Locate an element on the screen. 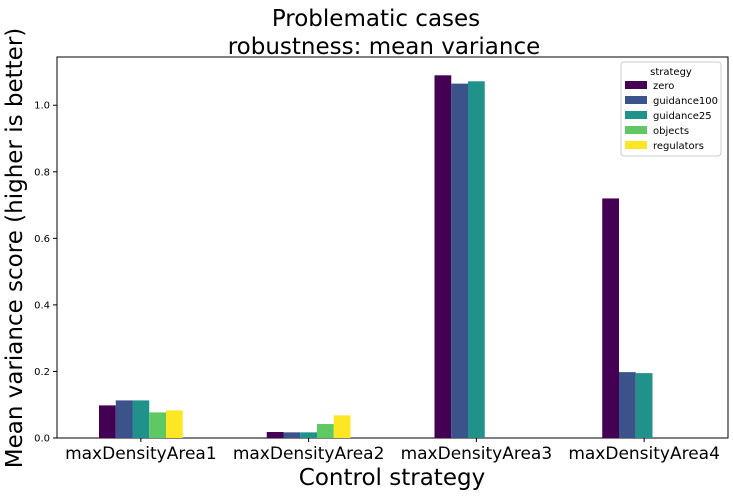 This screenshot has height=497, width=733. bar-objects-maxDensityArea2 is located at coordinates (325, 431).